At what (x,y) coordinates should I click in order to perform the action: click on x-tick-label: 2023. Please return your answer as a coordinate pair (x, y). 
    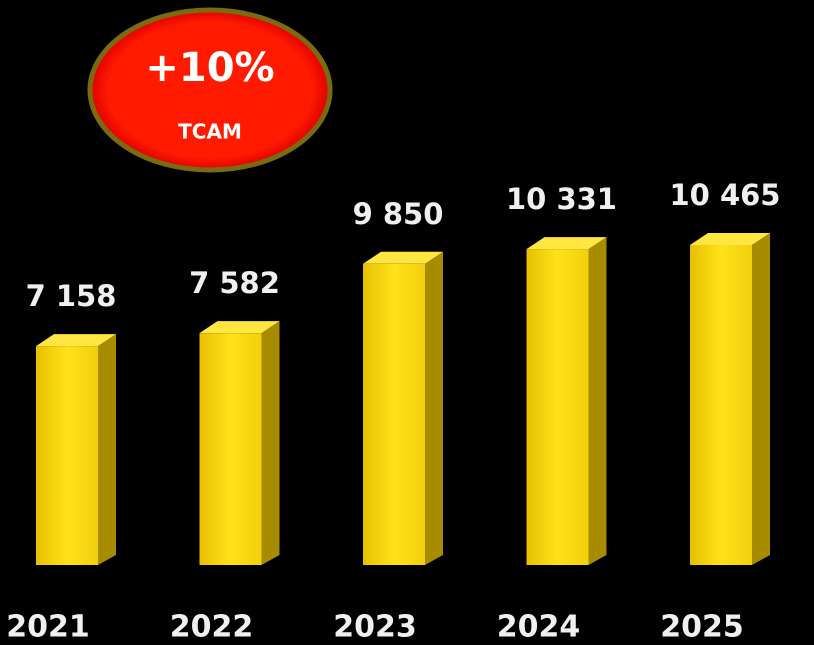
    Looking at the image, I should click on (375, 627).